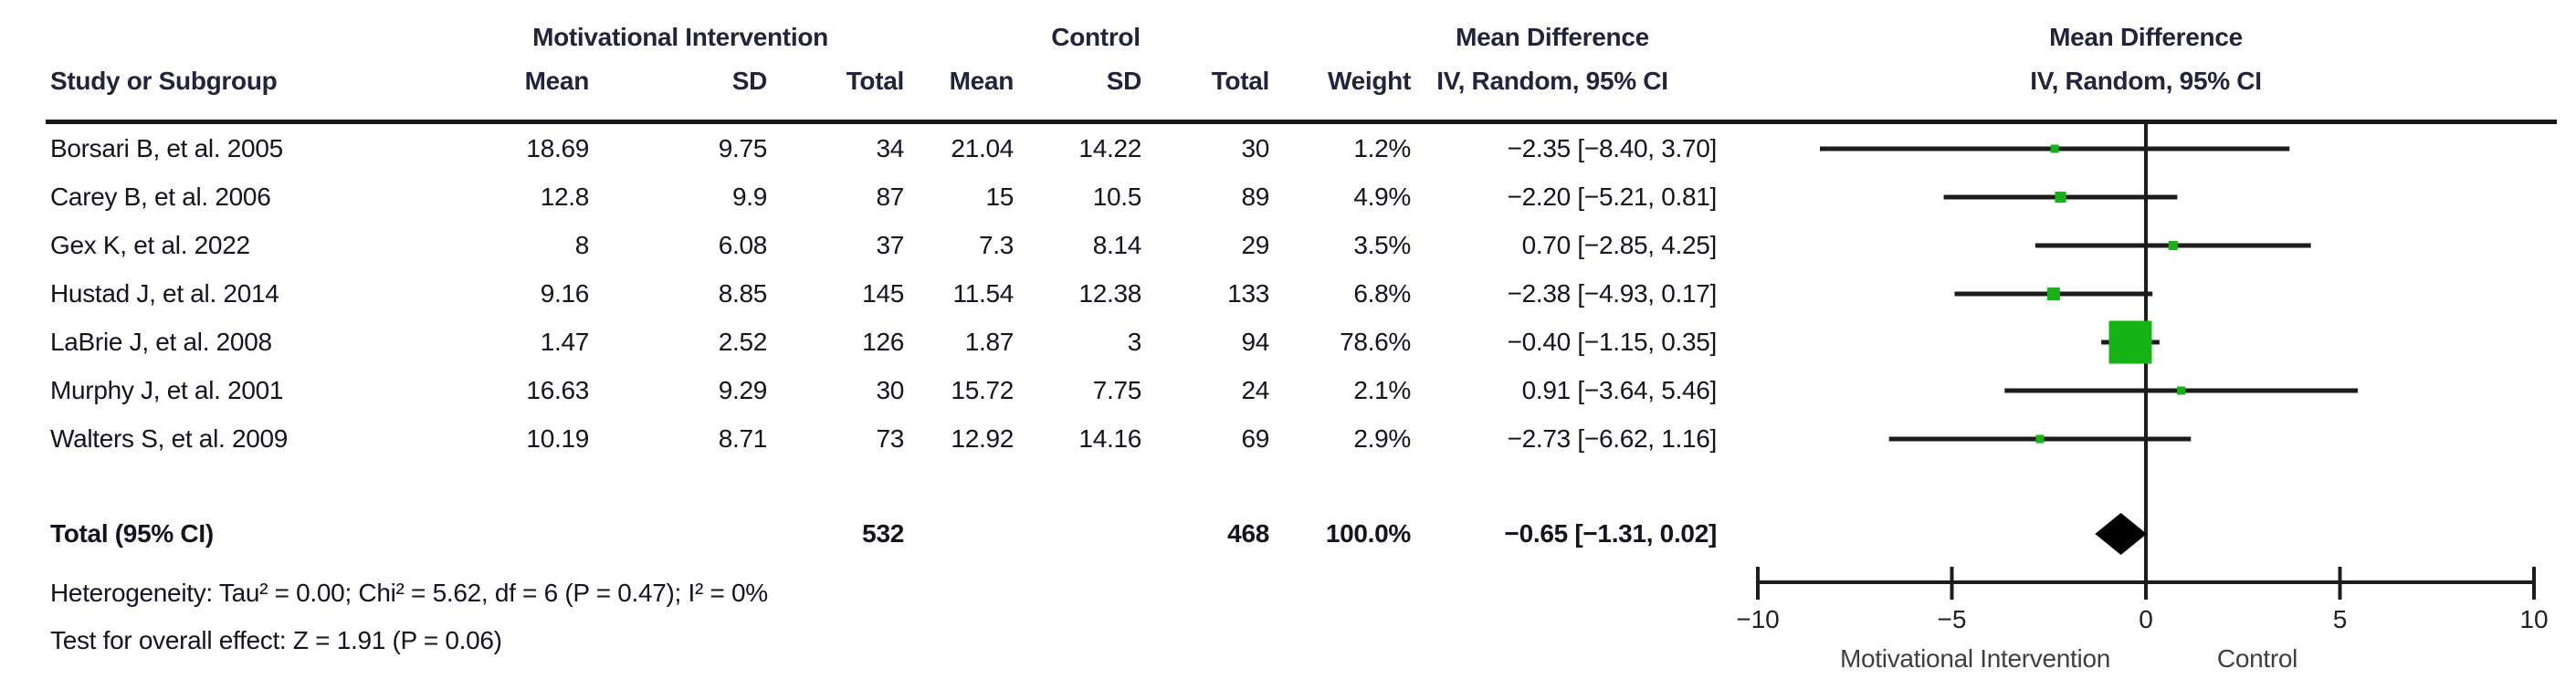 This screenshot has height=700, width=2576. What do you see at coordinates (557, 390) in the screenshot?
I see `mi-mean-cell: 16.63` at bounding box center [557, 390].